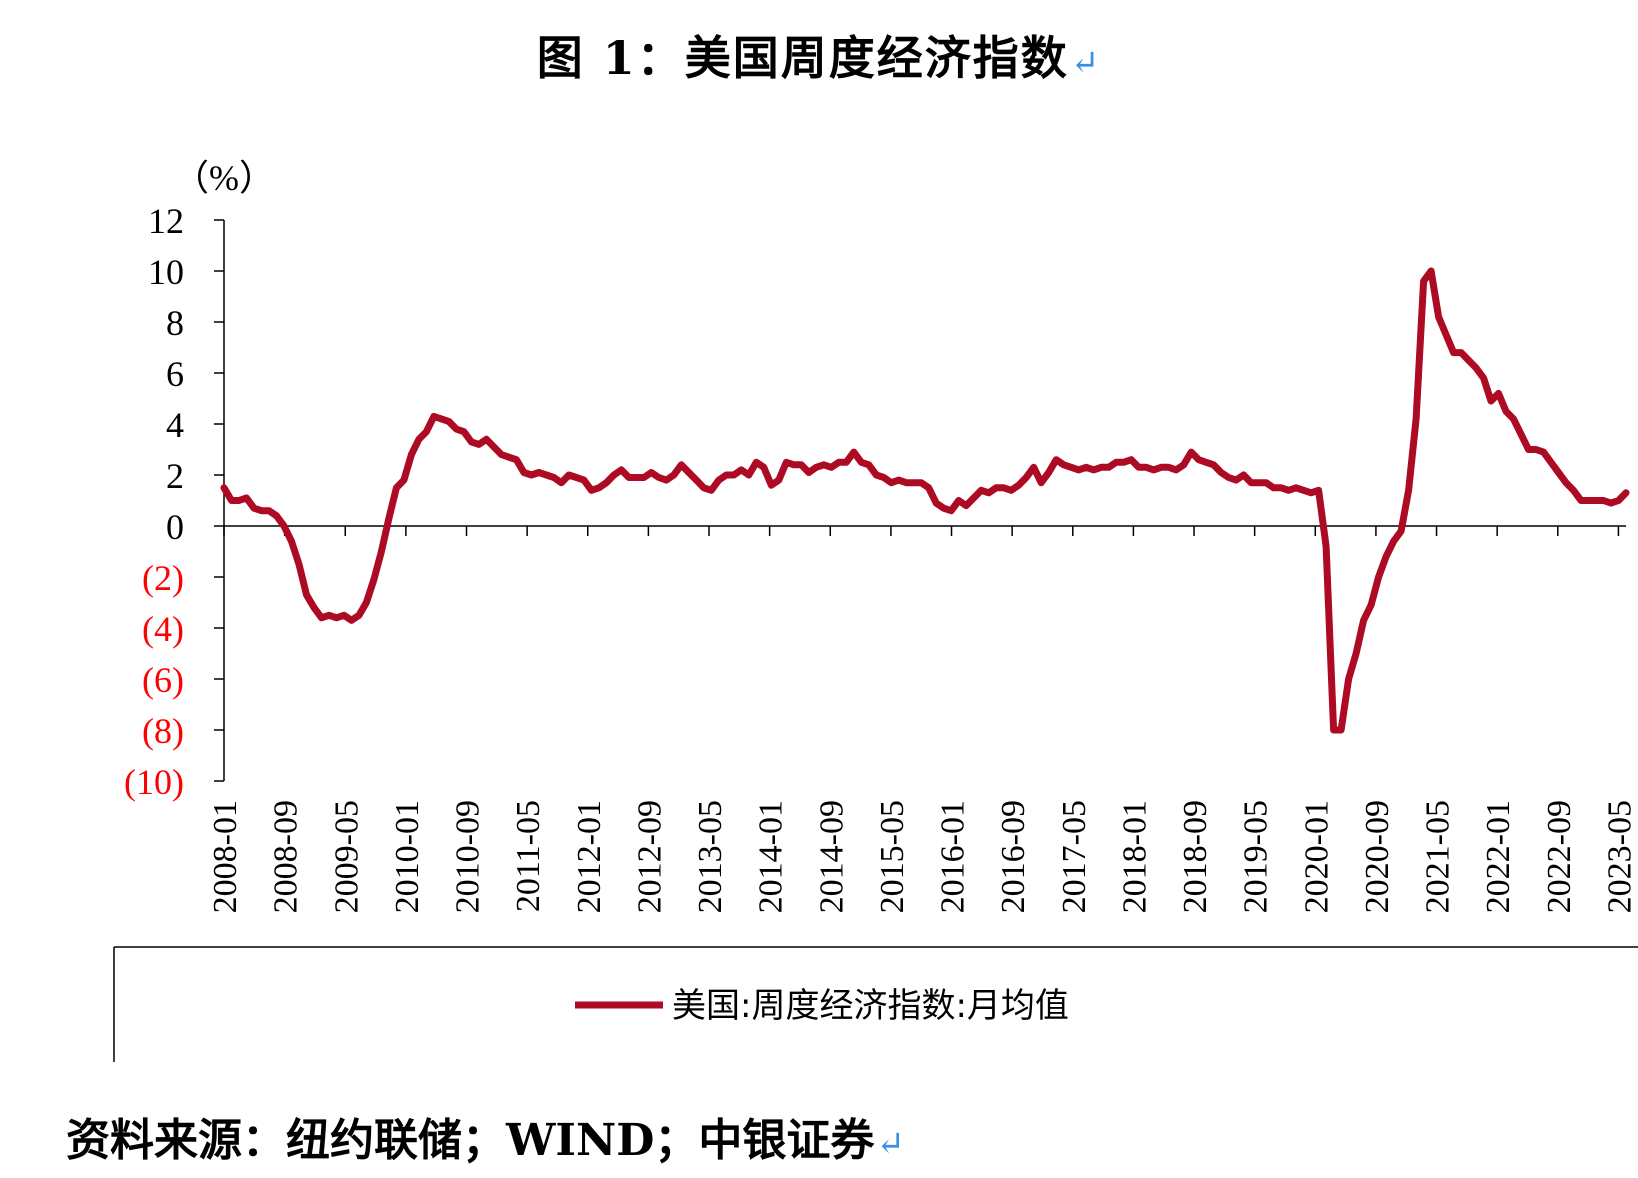 The width and height of the screenshot is (1638, 1178). I want to click on y-tick-label: 0, so click(175, 527).